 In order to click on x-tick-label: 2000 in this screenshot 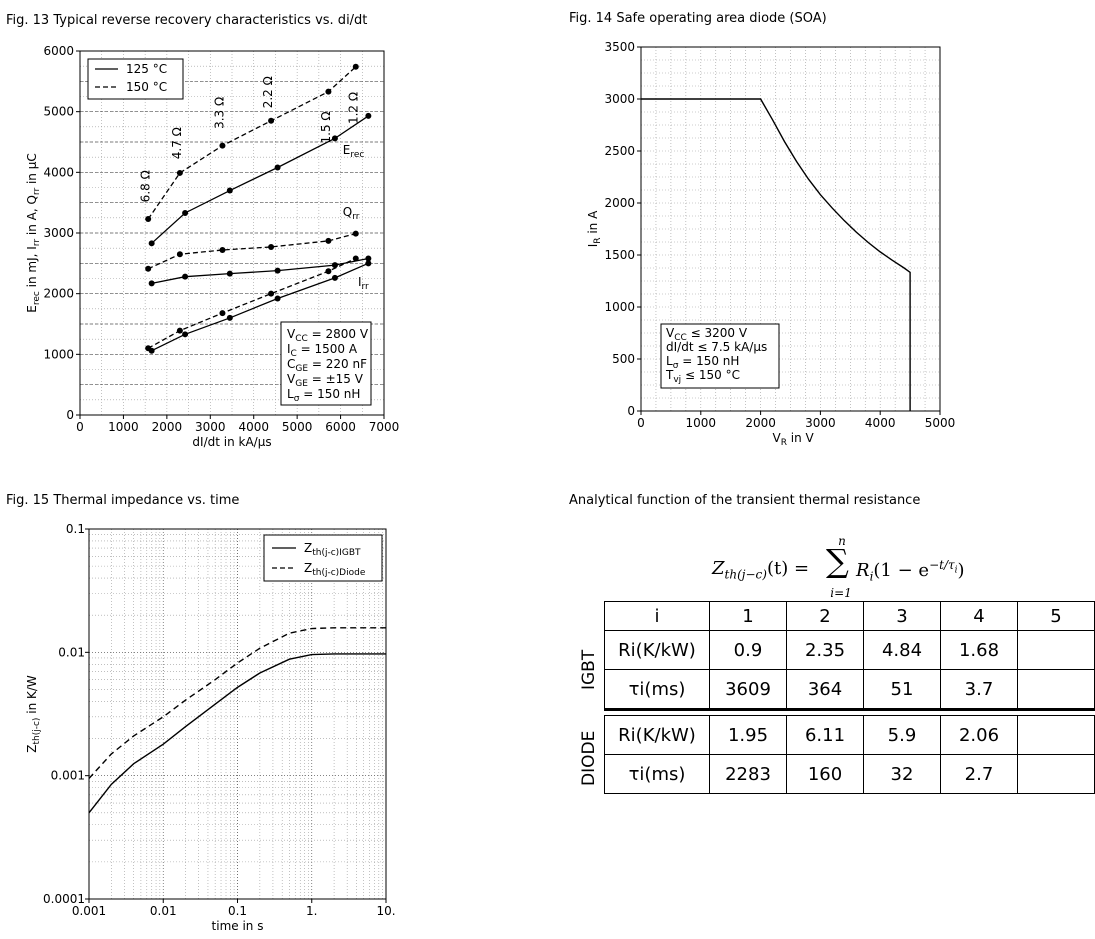, I will do `click(760, 423)`.